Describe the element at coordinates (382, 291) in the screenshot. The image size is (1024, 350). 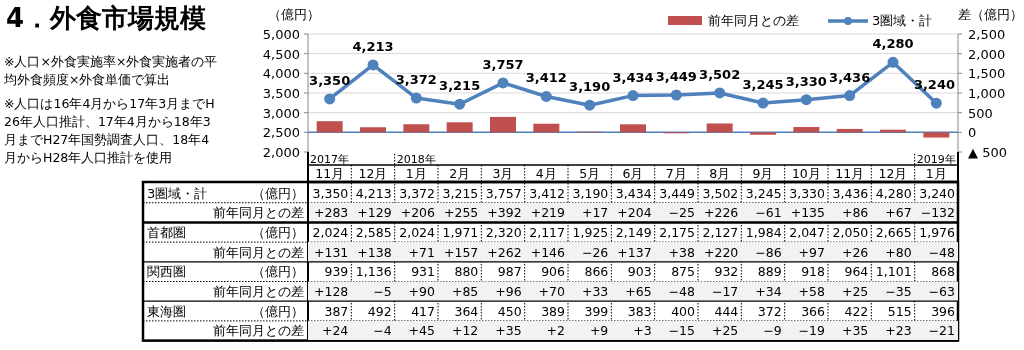
I see `text: −5` at that location.